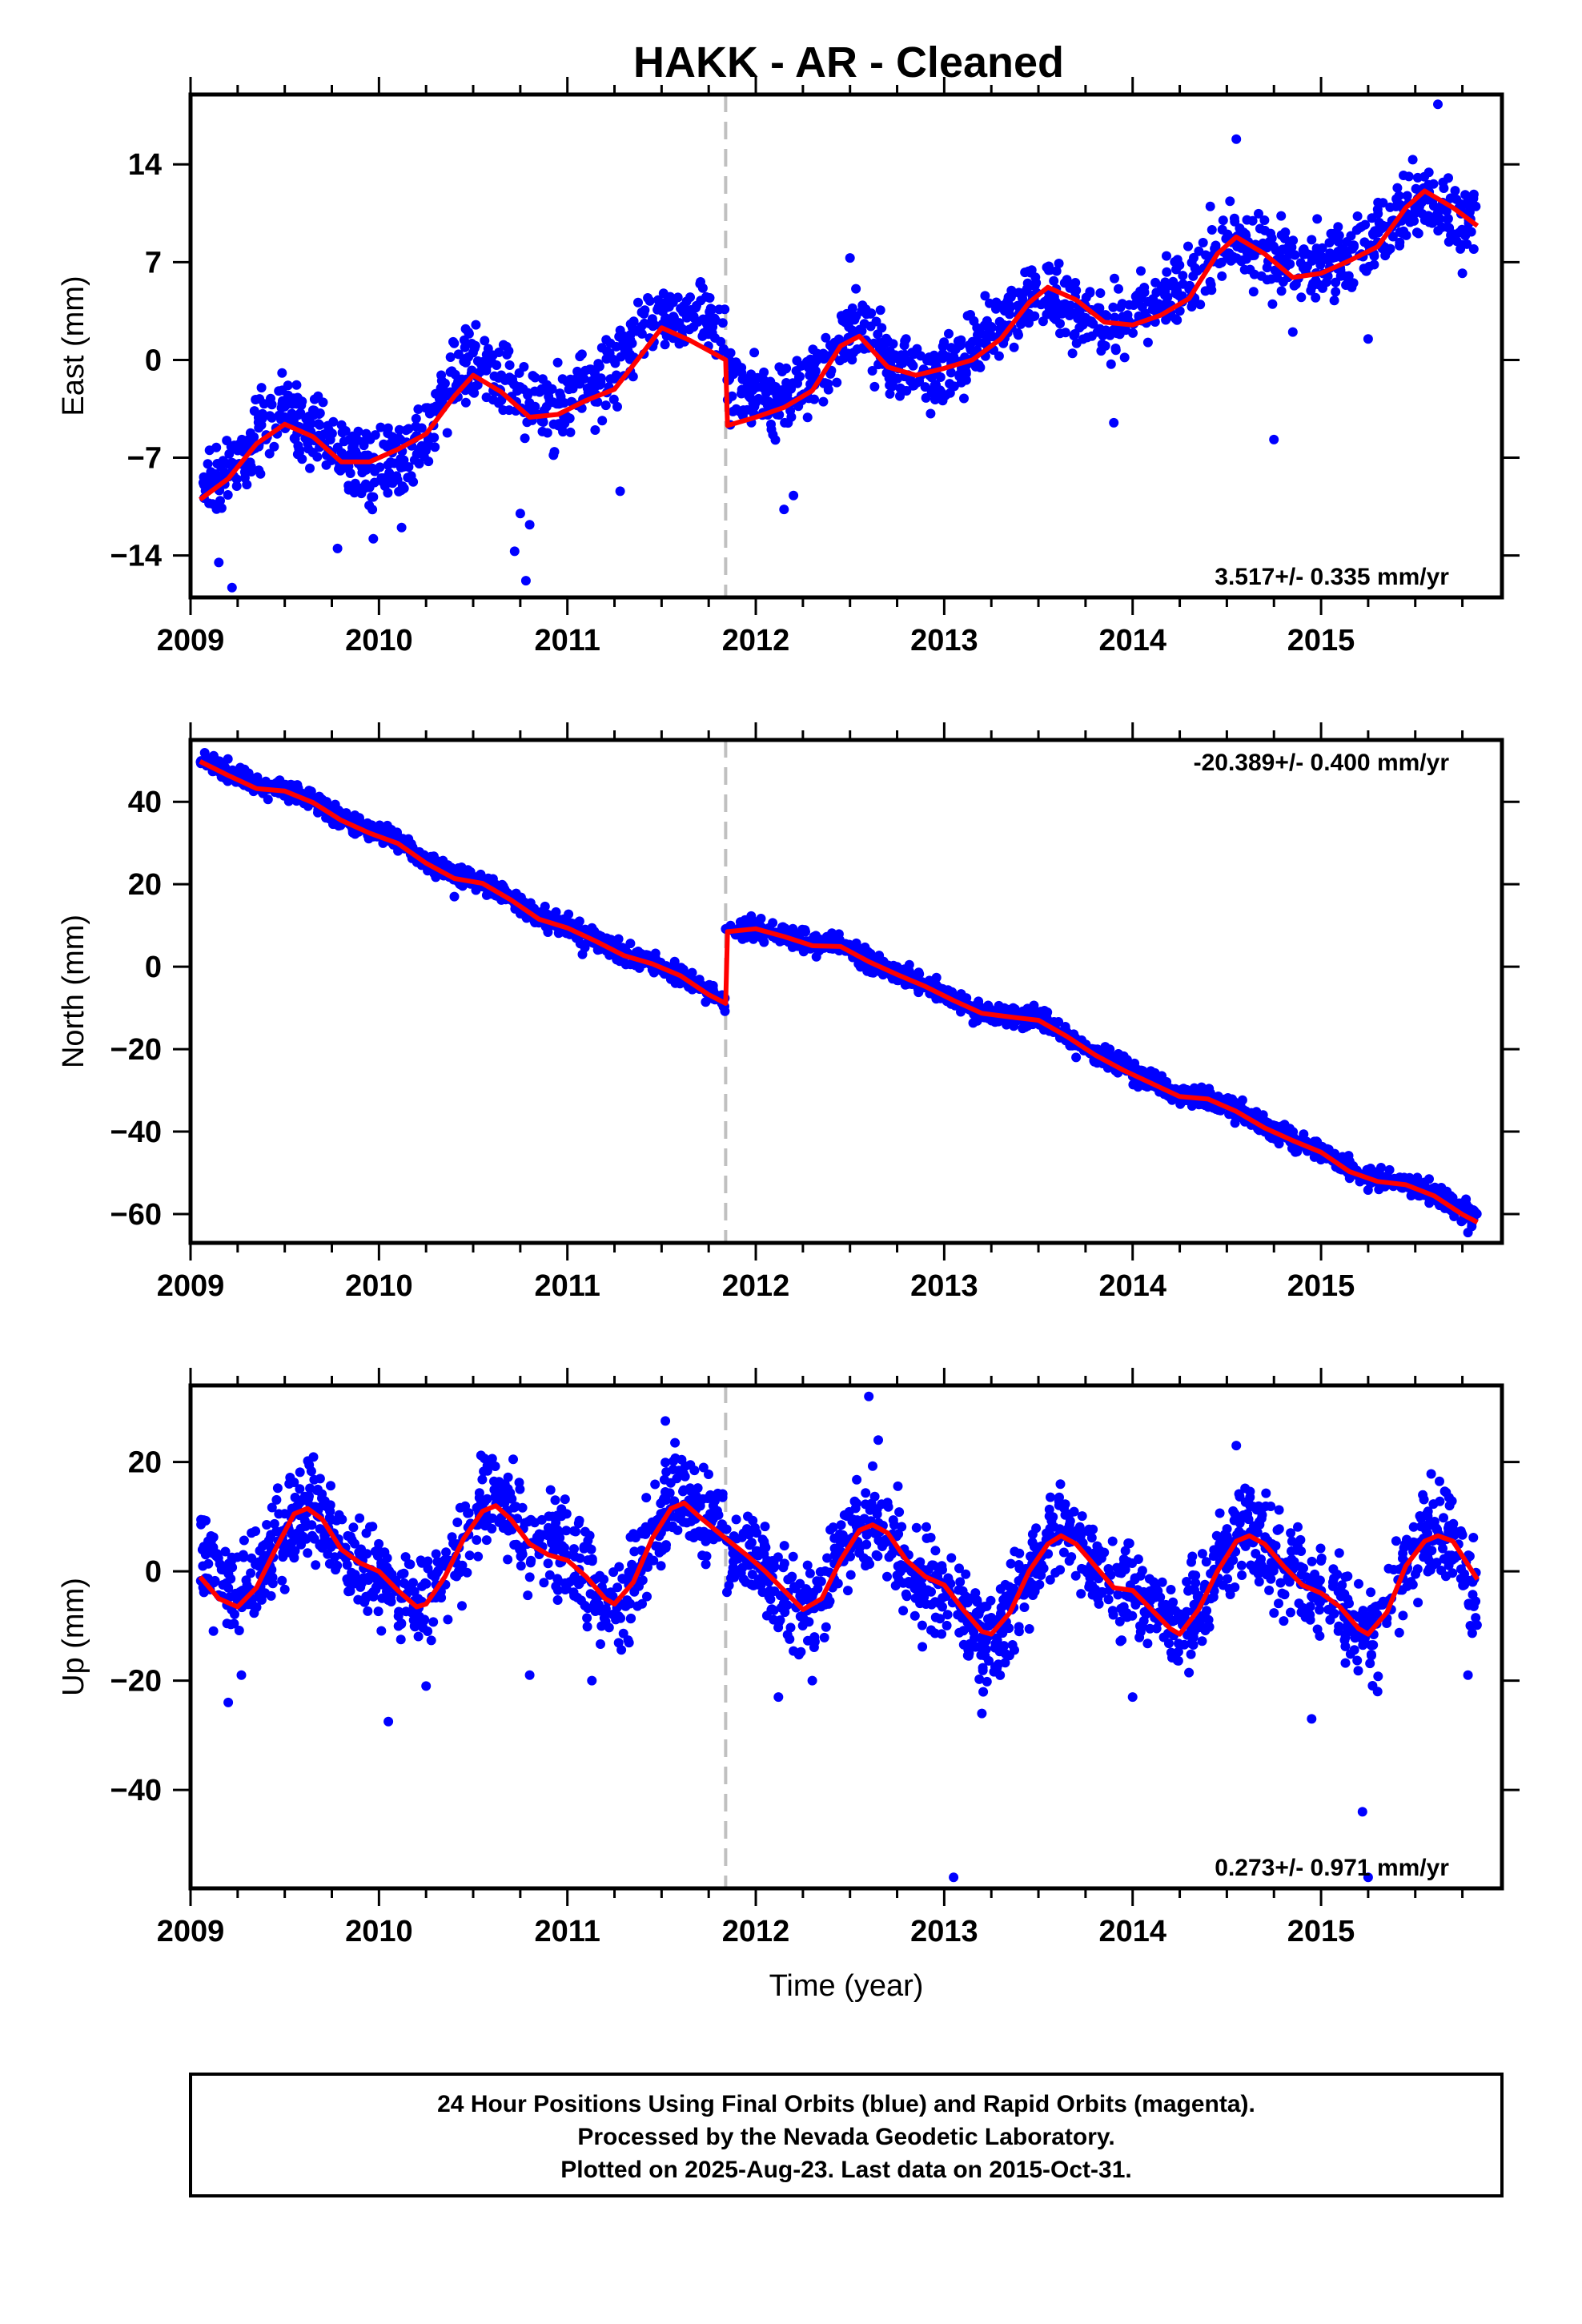 This screenshot has width=1582, height=2324. Describe the element at coordinates (191, 1286) in the screenshot. I see `x-tick-label: 2009` at that location.